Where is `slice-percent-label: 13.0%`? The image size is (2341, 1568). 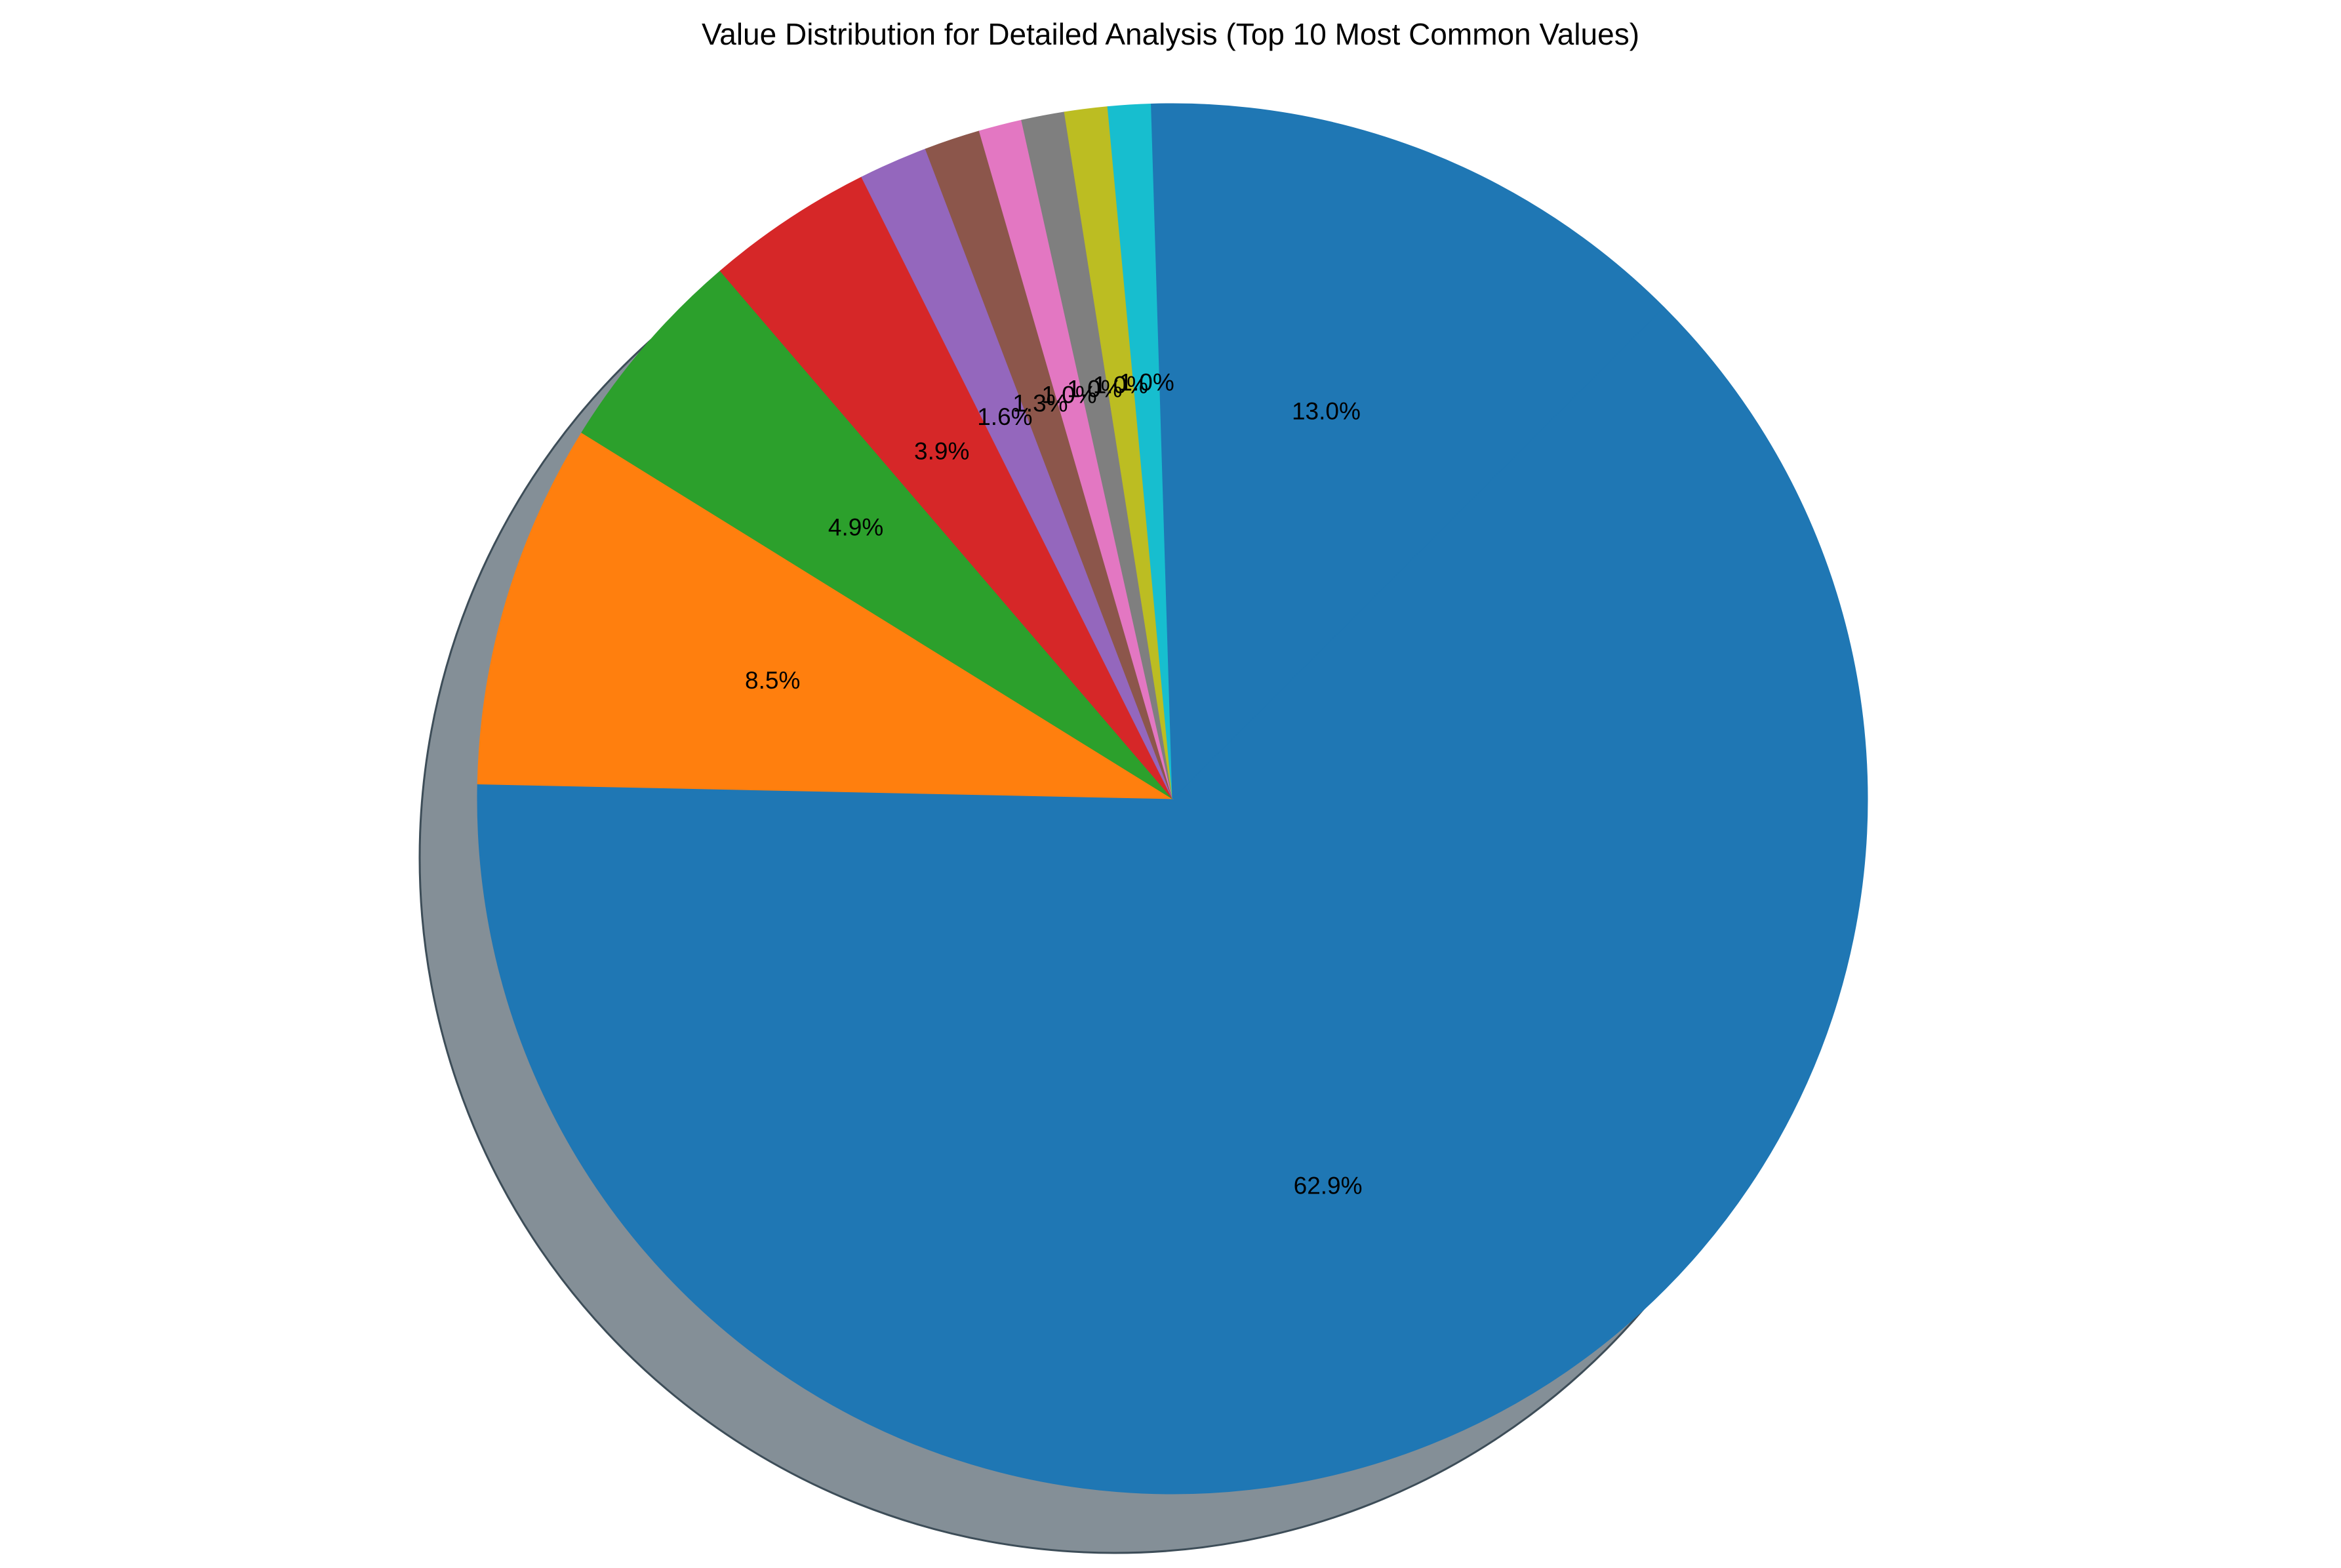
slice-percent-label: 13.0% is located at coordinates (1326, 410).